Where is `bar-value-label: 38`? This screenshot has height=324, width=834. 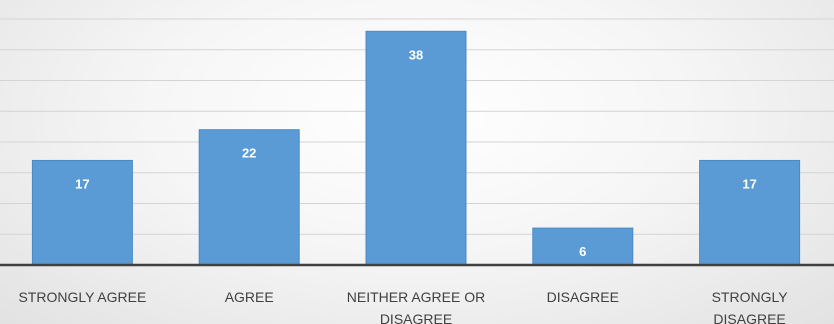
bar-value-label: 38 is located at coordinates (416, 54).